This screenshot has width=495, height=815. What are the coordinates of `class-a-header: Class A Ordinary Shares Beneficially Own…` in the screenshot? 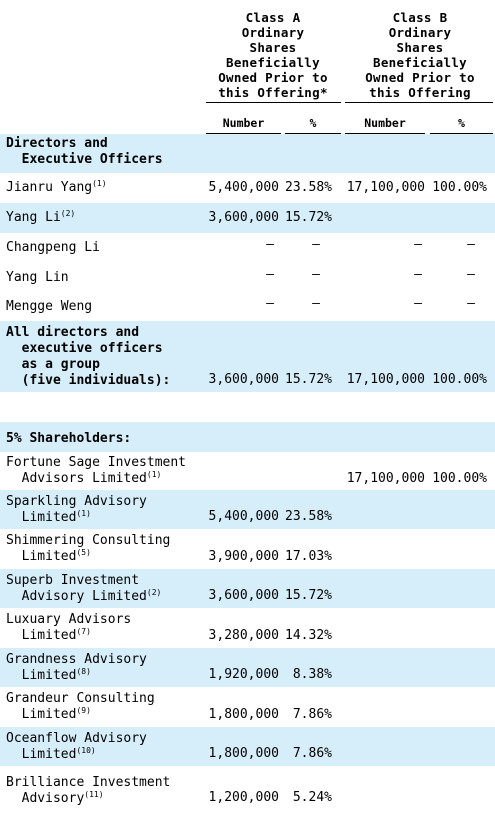 It's located at (273, 55).